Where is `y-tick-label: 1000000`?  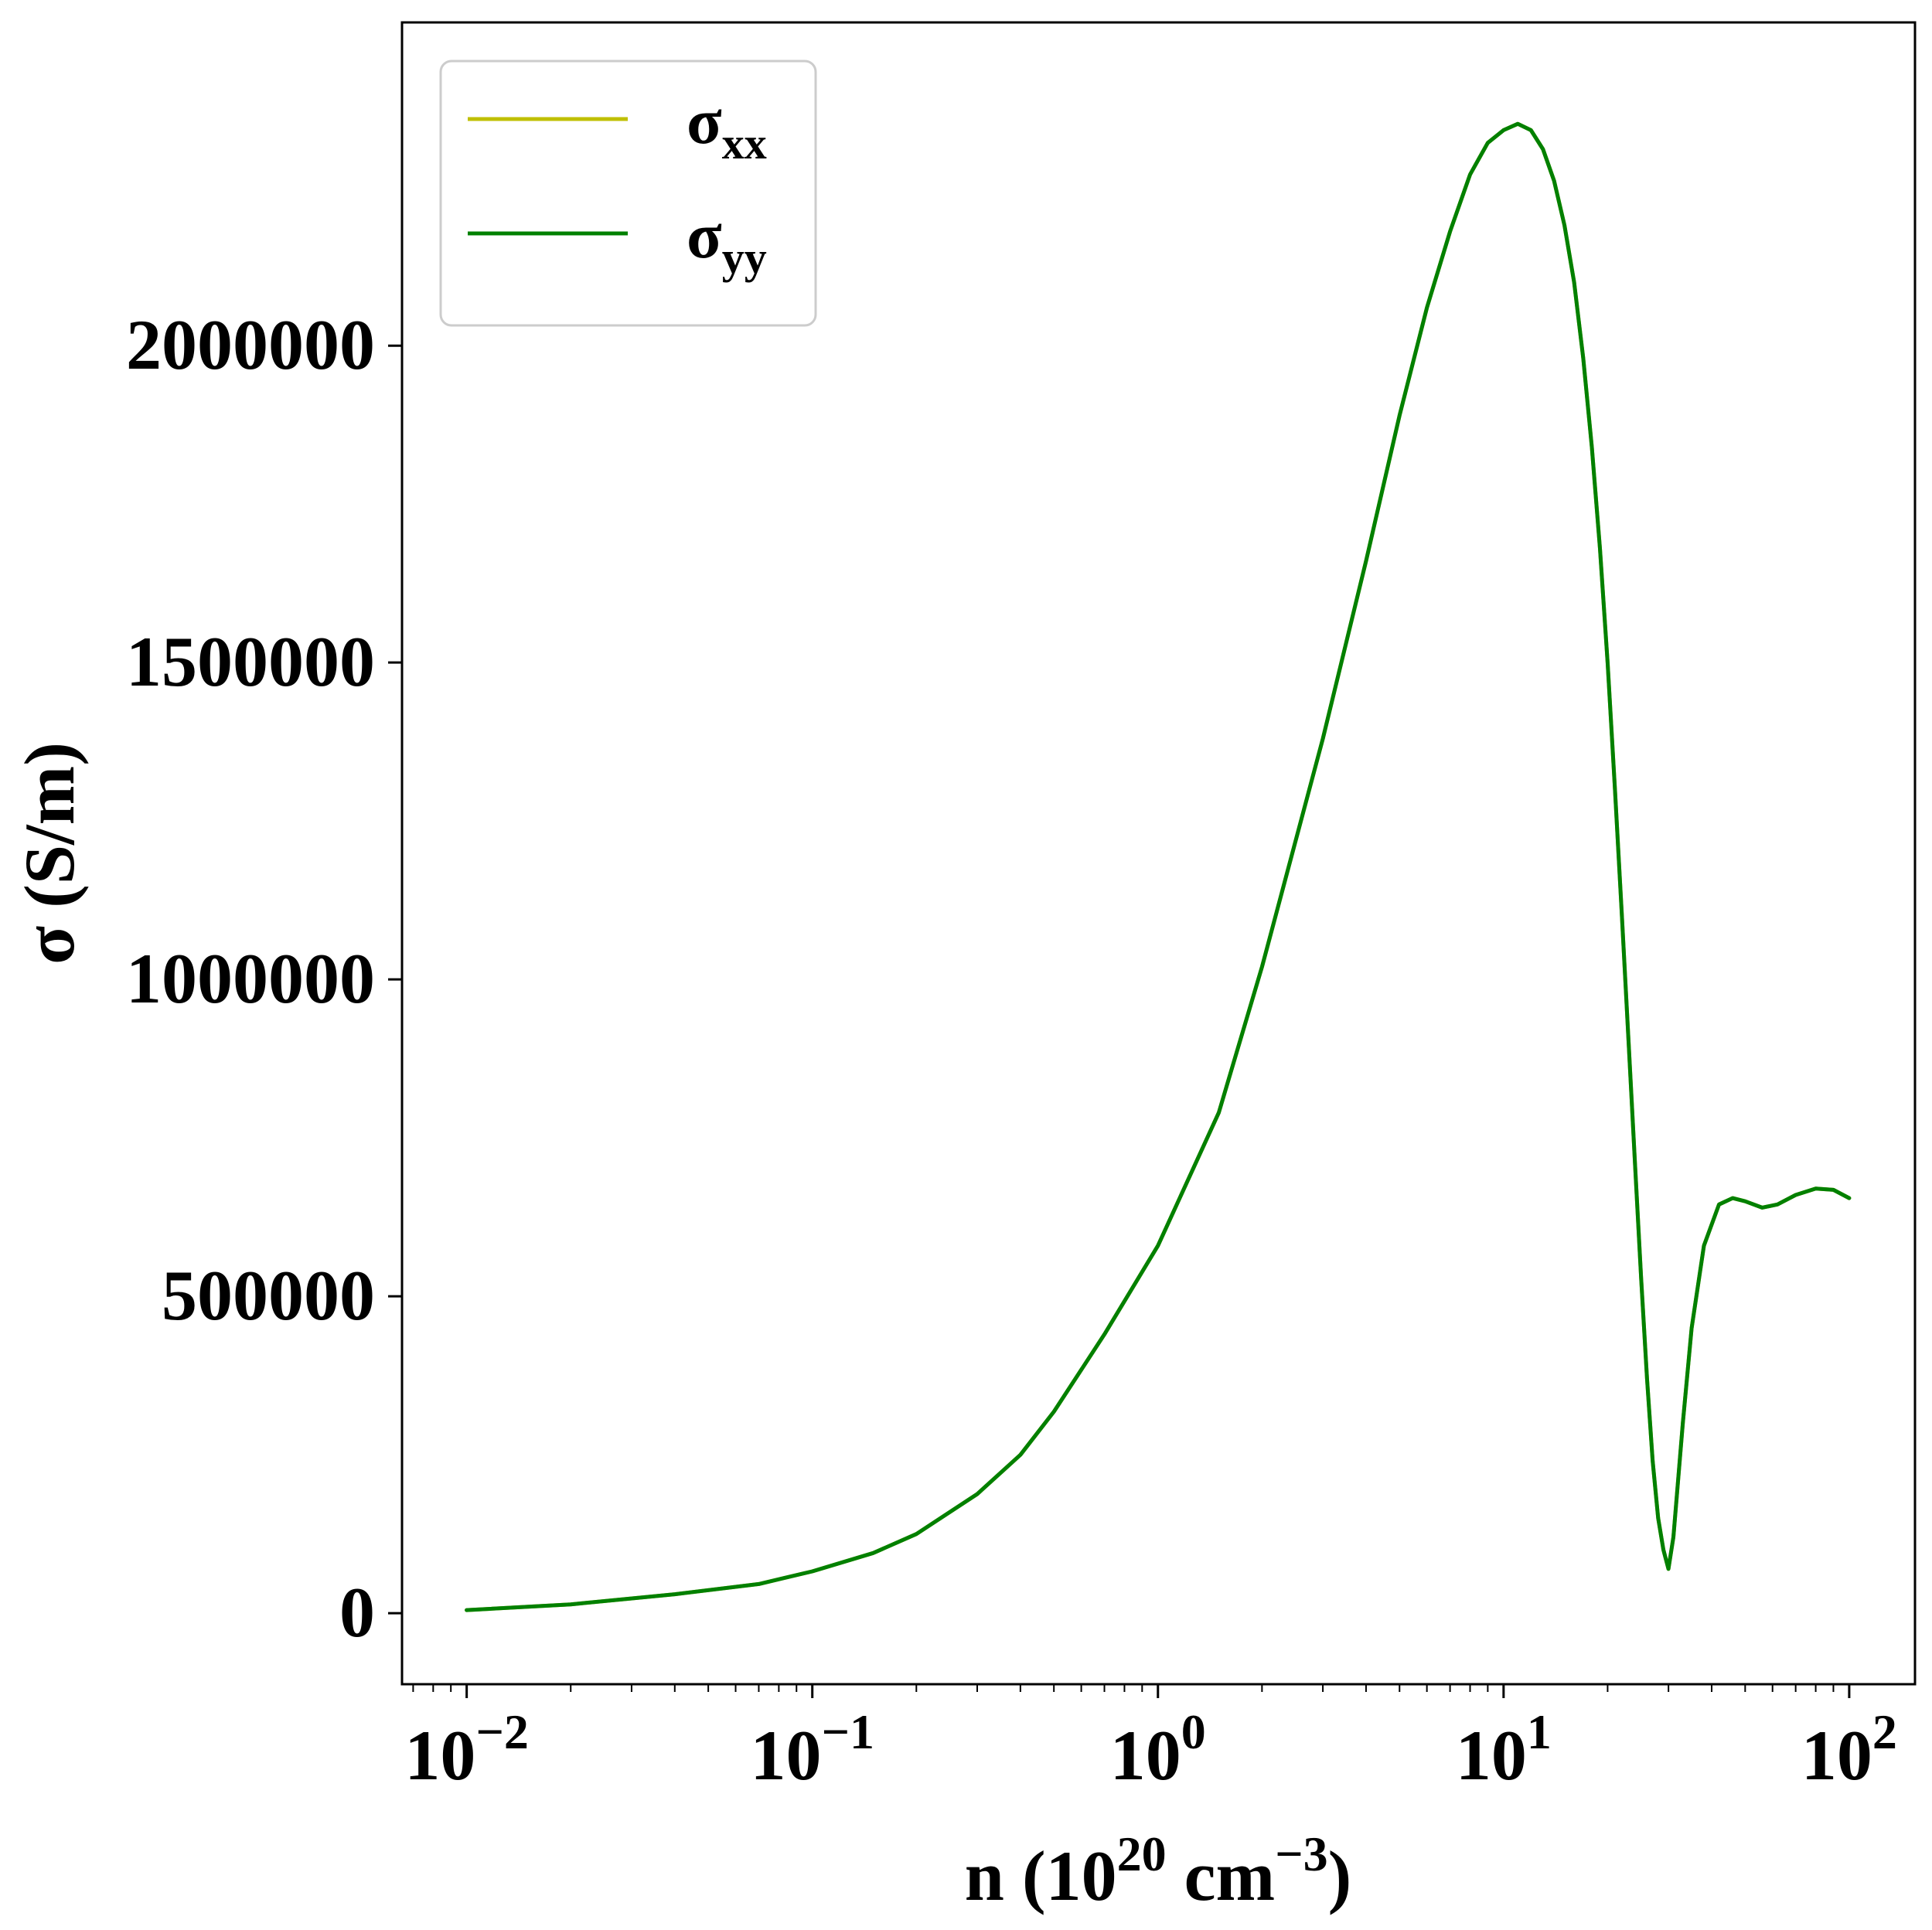 y-tick-label: 1000000 is located at coordinates (250, 978).